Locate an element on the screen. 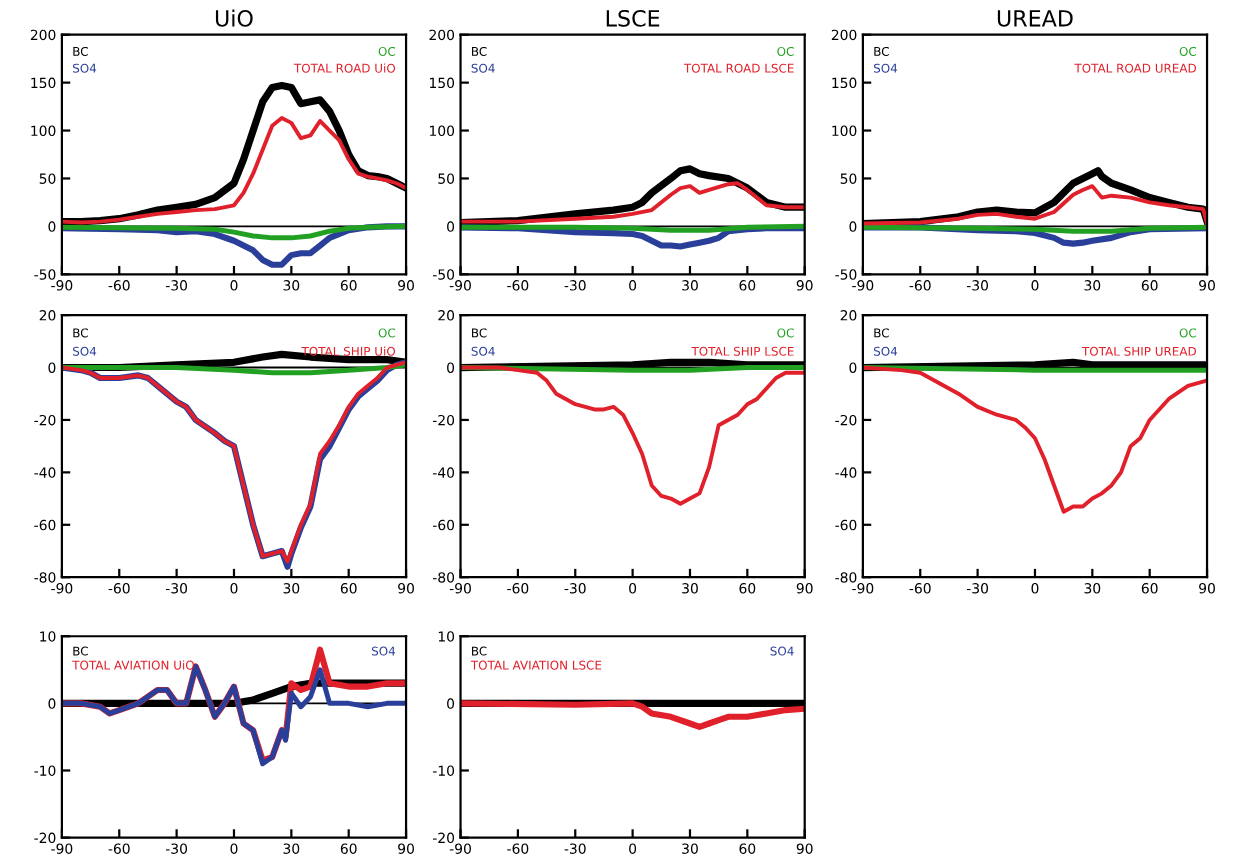 This screenshot has width=1238, height=868. chart-title: UiO is located at coordinates (234, 18).